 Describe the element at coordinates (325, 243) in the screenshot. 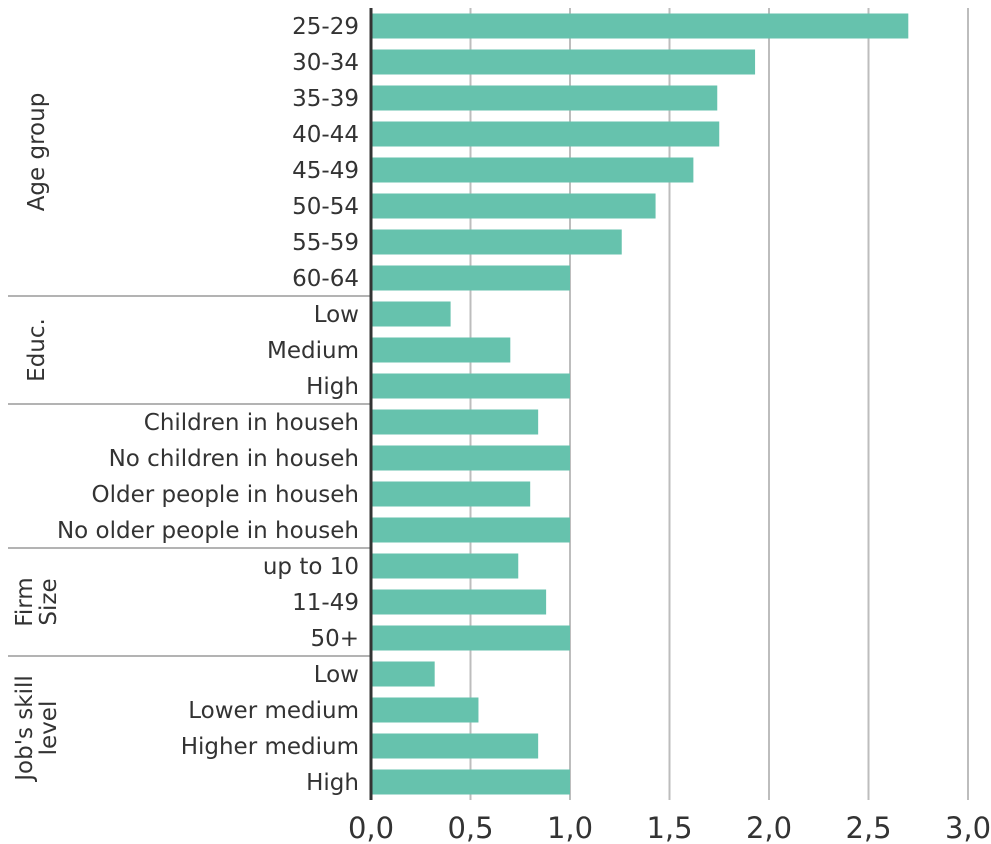

I see `category-label: 55-59` at that location.